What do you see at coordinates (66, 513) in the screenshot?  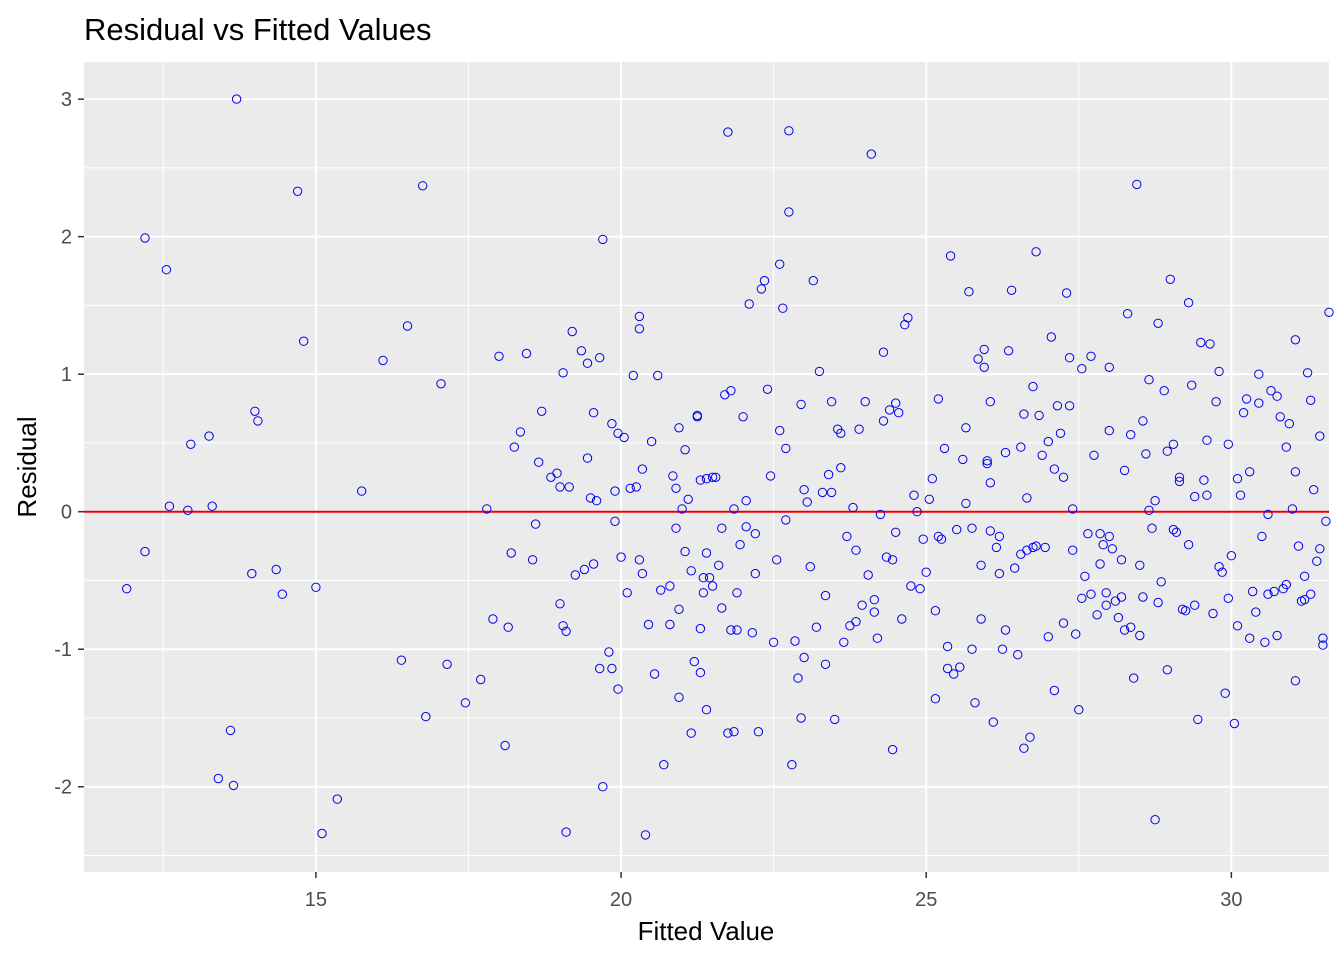 I see `y-tick-label: 0` at bounding box center [66, 513].